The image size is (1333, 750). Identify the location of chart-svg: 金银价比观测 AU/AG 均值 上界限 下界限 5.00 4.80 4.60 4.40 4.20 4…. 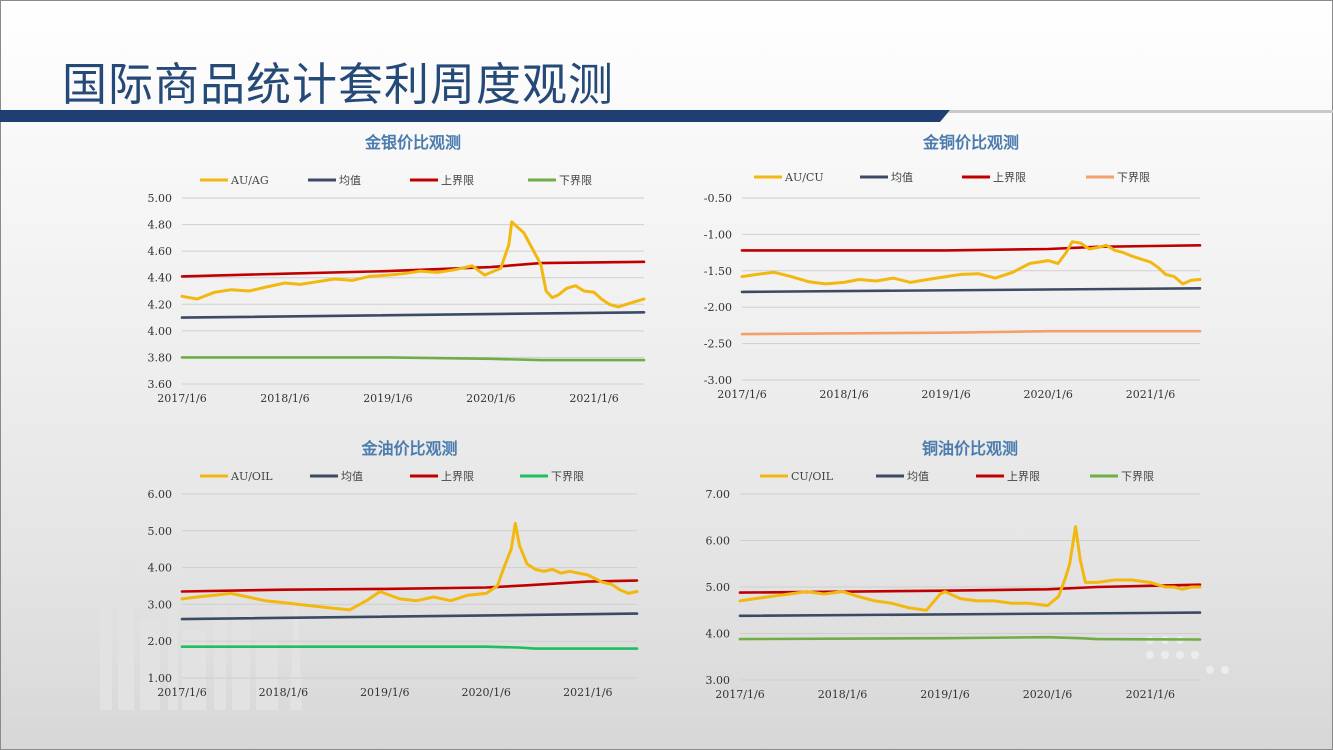
(397, 269).